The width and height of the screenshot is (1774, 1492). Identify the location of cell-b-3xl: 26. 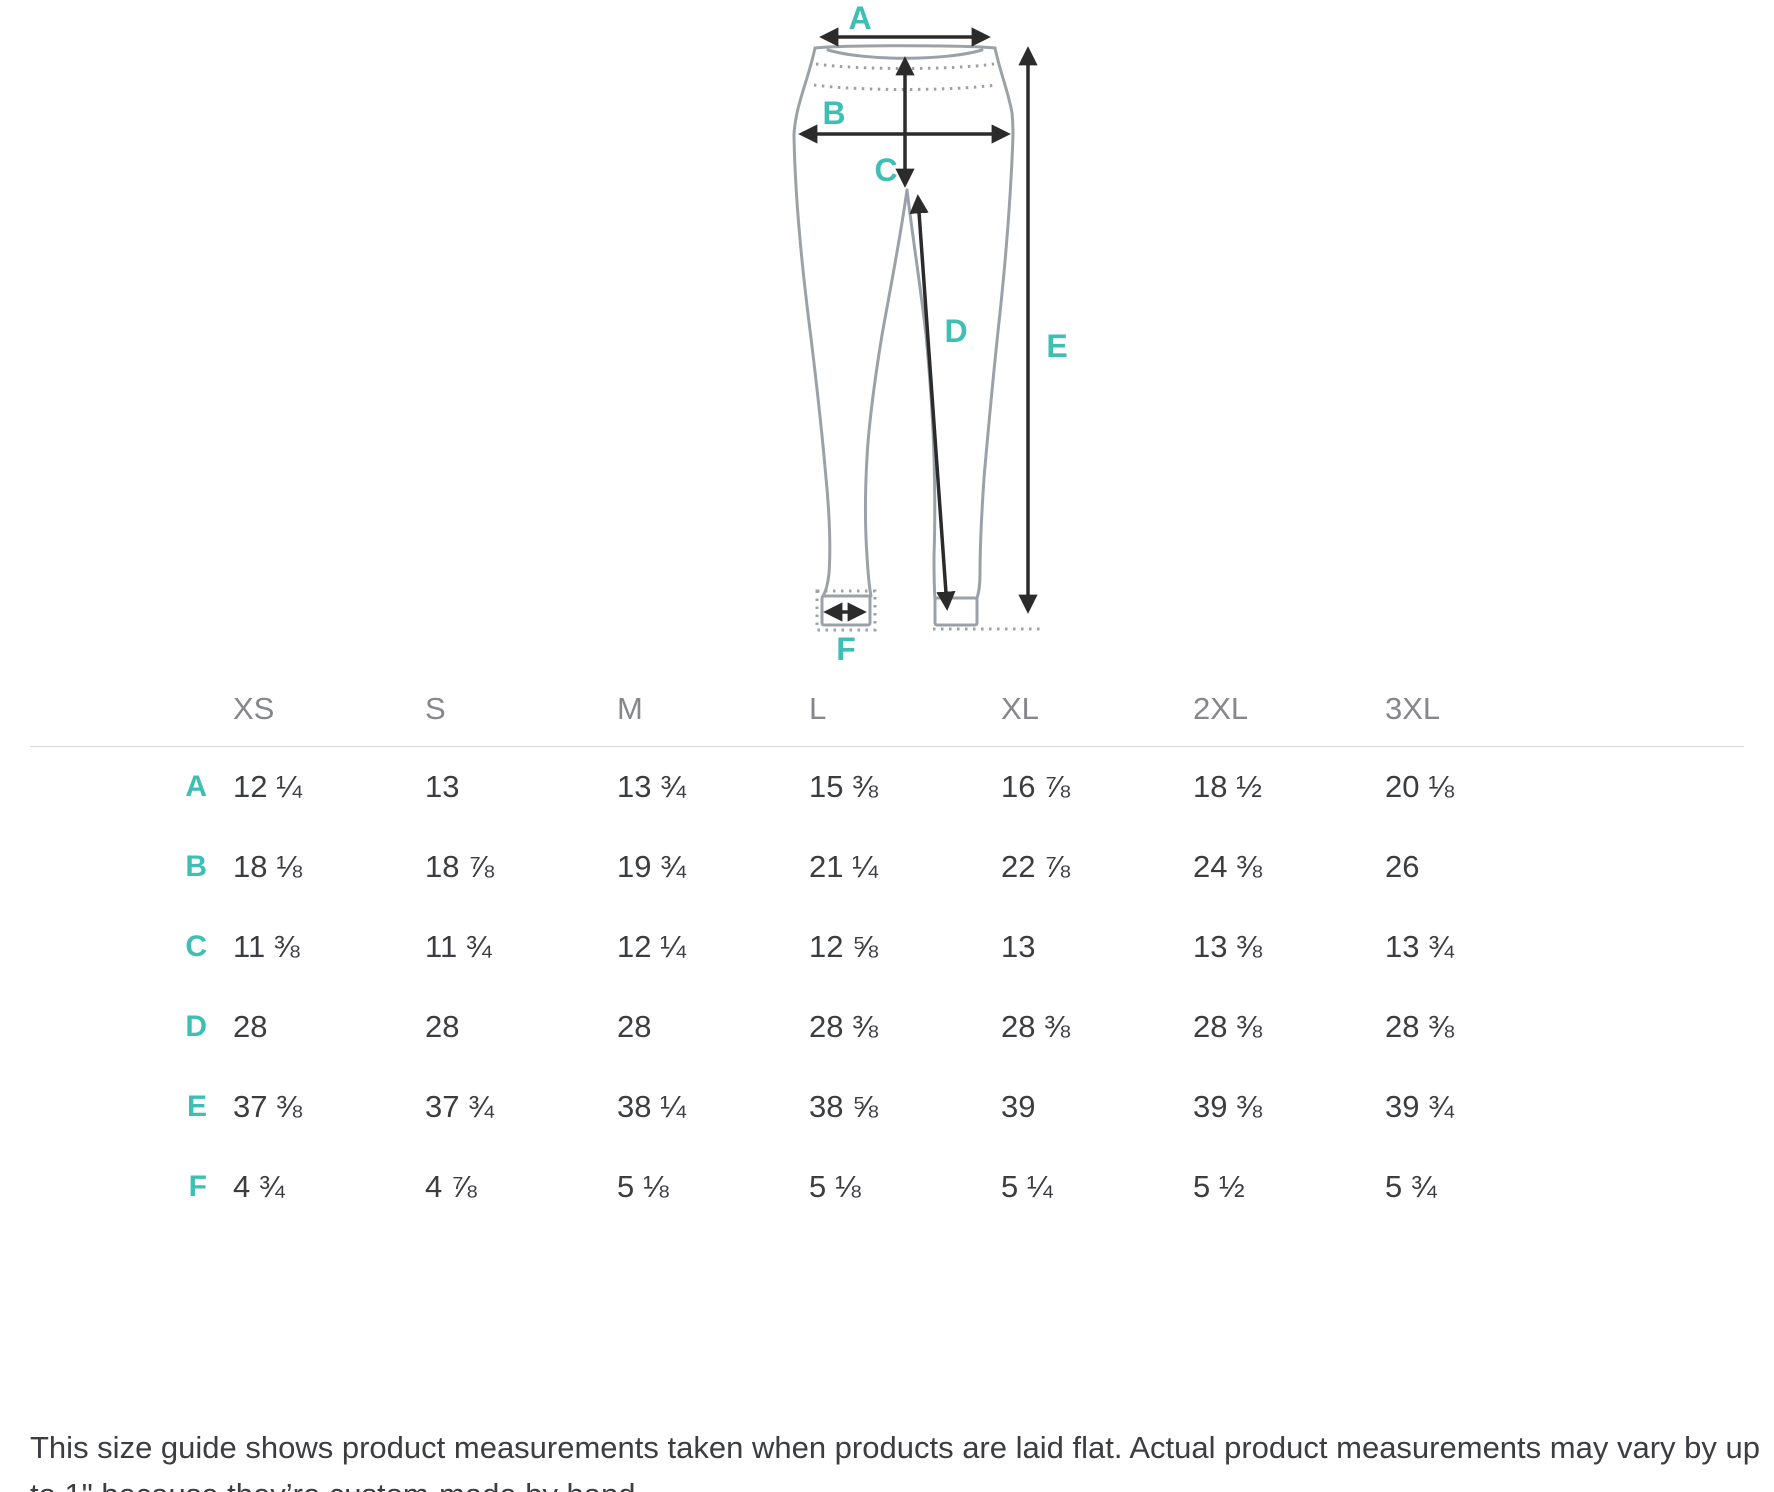
(1402, 866).